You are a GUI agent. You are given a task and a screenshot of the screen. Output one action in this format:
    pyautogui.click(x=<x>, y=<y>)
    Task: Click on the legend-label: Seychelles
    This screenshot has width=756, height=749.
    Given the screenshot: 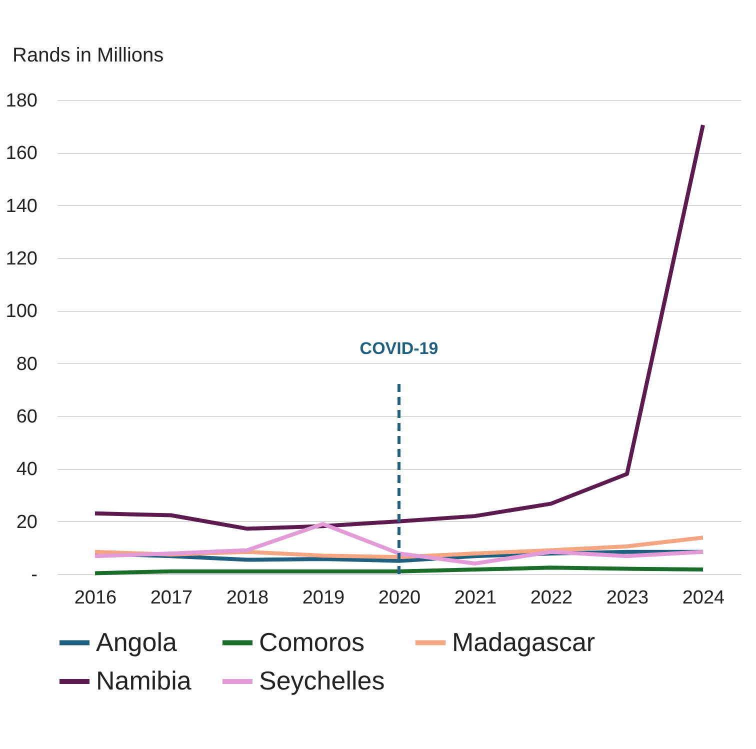 What is the action you would take?
    pyautogui.click(x=322, y=681)
    